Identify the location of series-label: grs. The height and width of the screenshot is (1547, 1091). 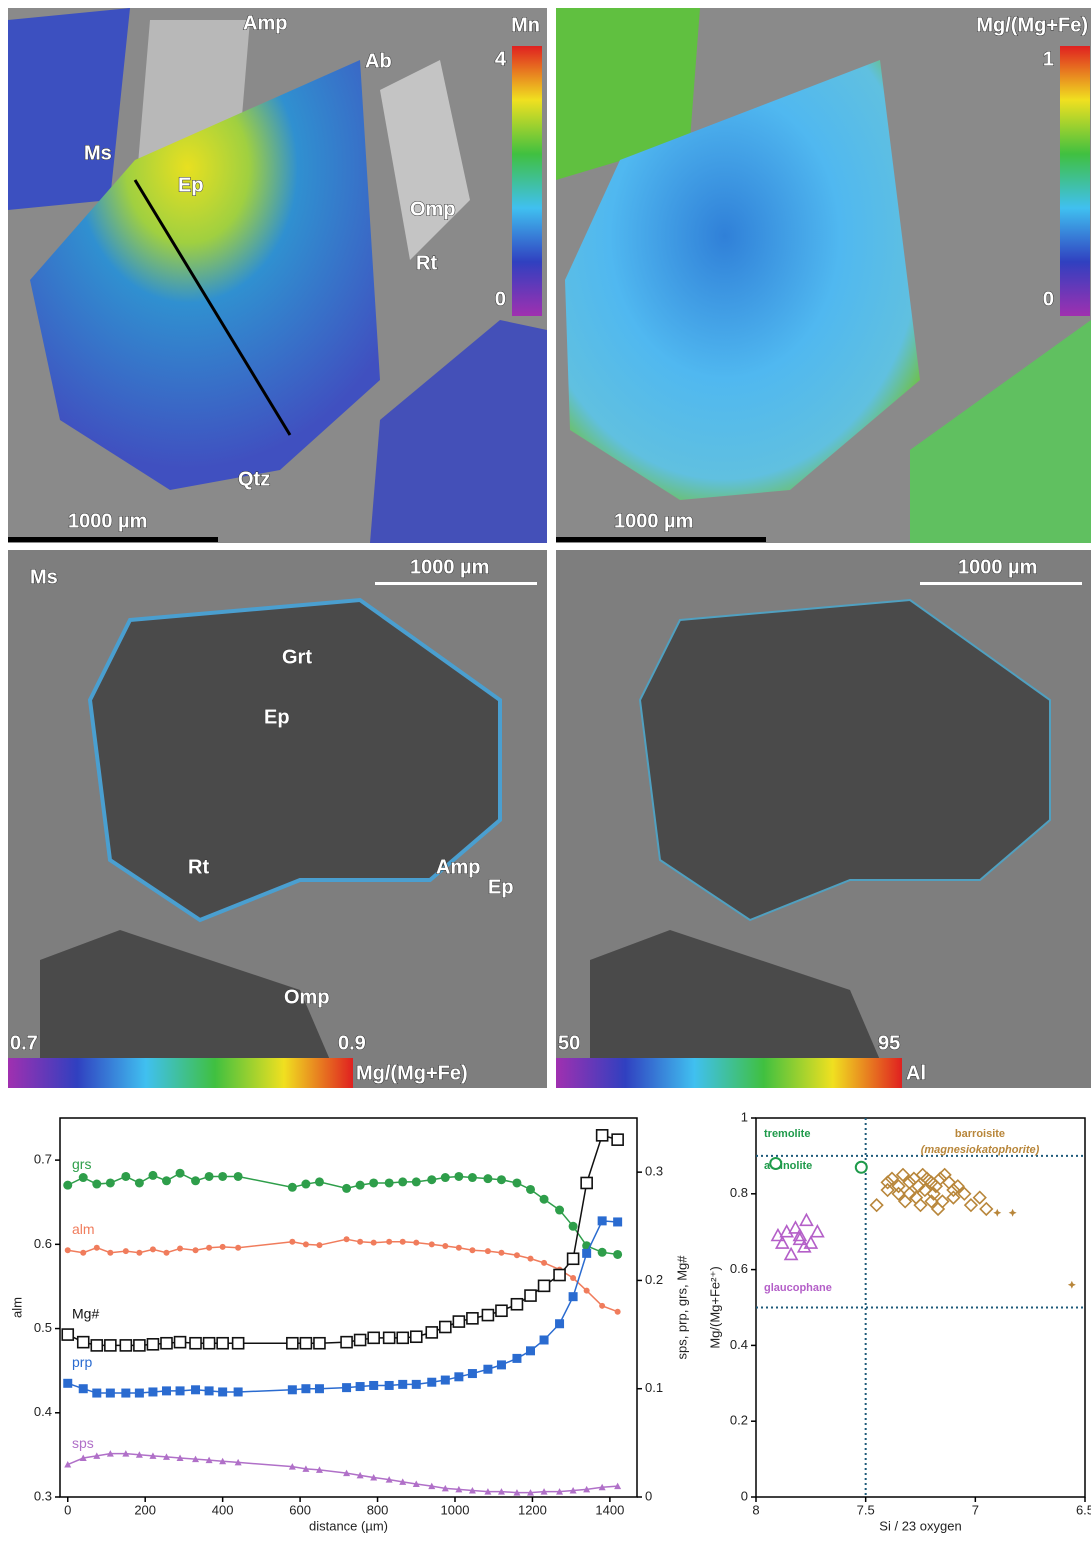
(81, 1164).